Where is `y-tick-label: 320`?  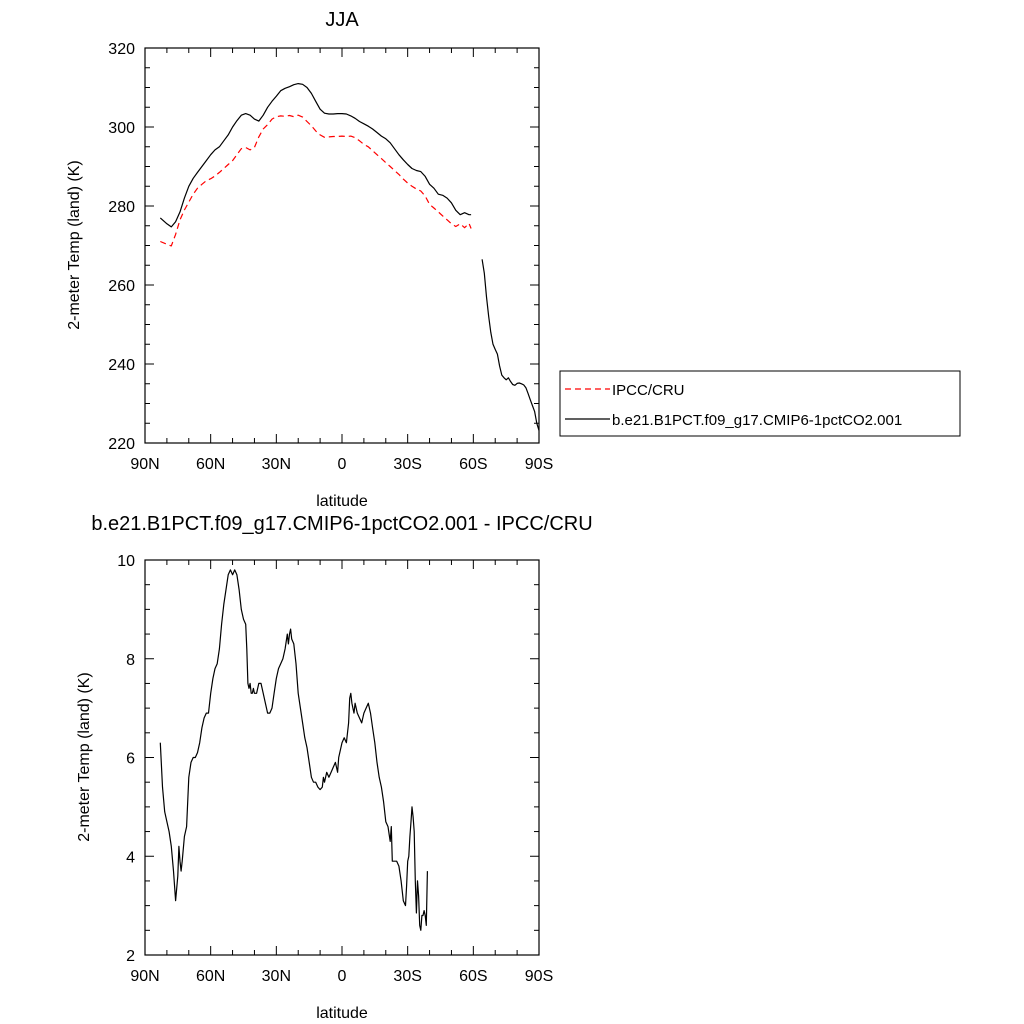
y-tick-label: 320 is located at coordinates (121, 49).